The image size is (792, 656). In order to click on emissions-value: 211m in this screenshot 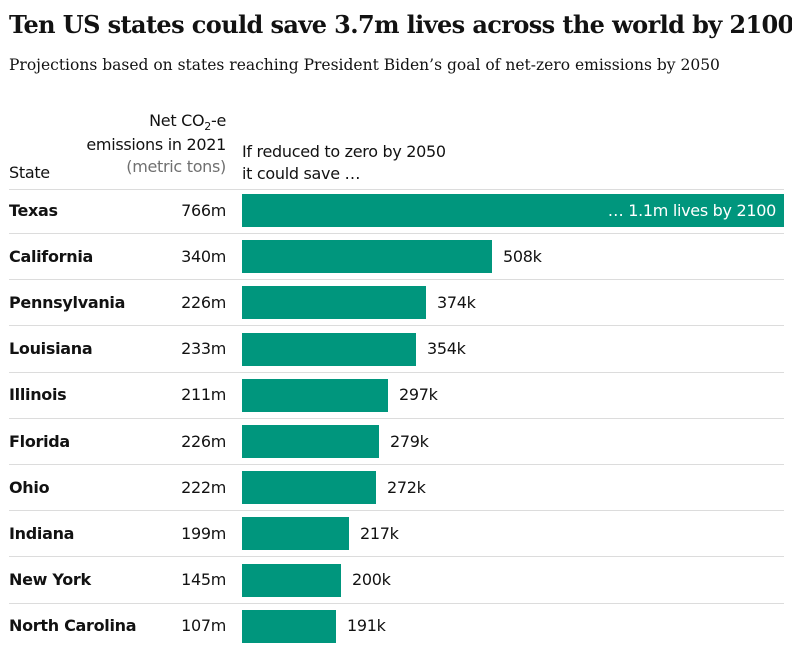, I will do `click(203, 395)`.